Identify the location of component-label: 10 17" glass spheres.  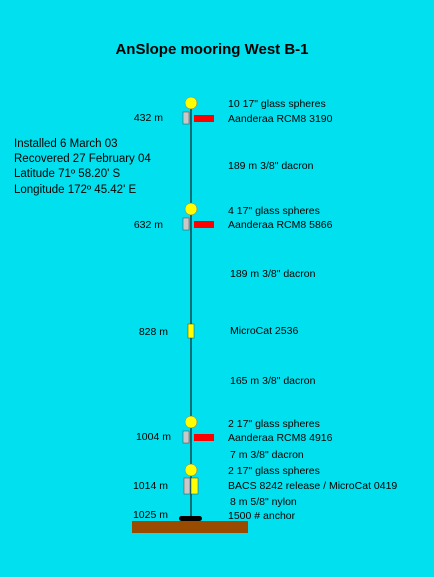
(277, 104).